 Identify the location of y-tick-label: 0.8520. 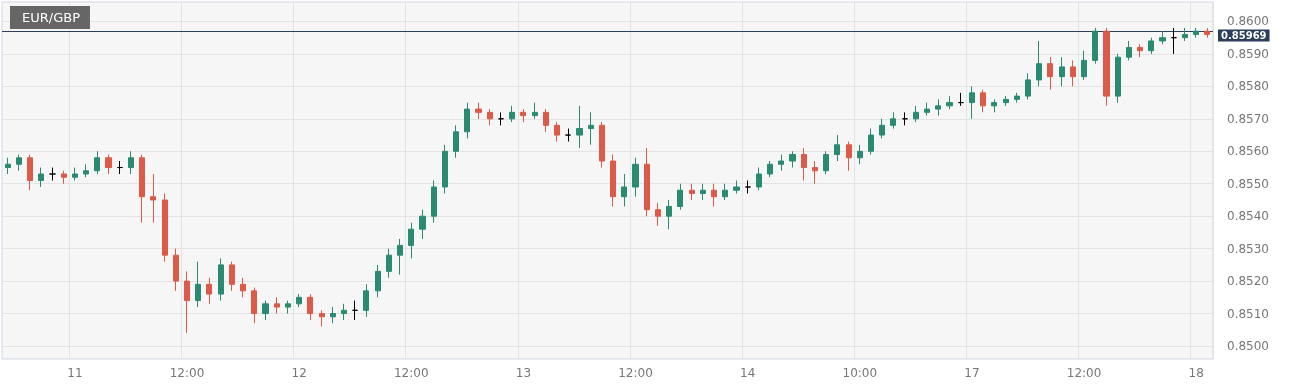
(1248, 281).